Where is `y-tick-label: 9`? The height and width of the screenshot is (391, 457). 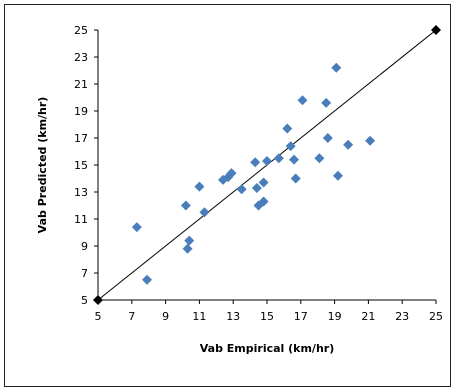 y-tick-label: 9 is located at coordinates (84, 246).